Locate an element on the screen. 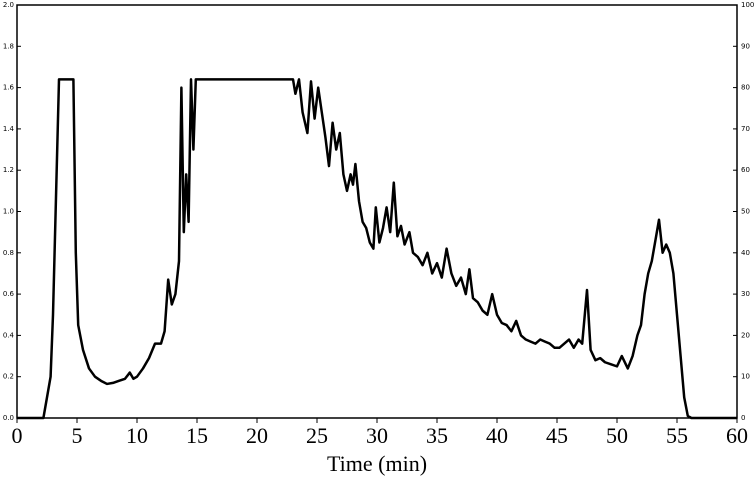 The width and height of the screenshot is (754, 484). y-tick-label: 1.4 is located at coordinates (9, 129).